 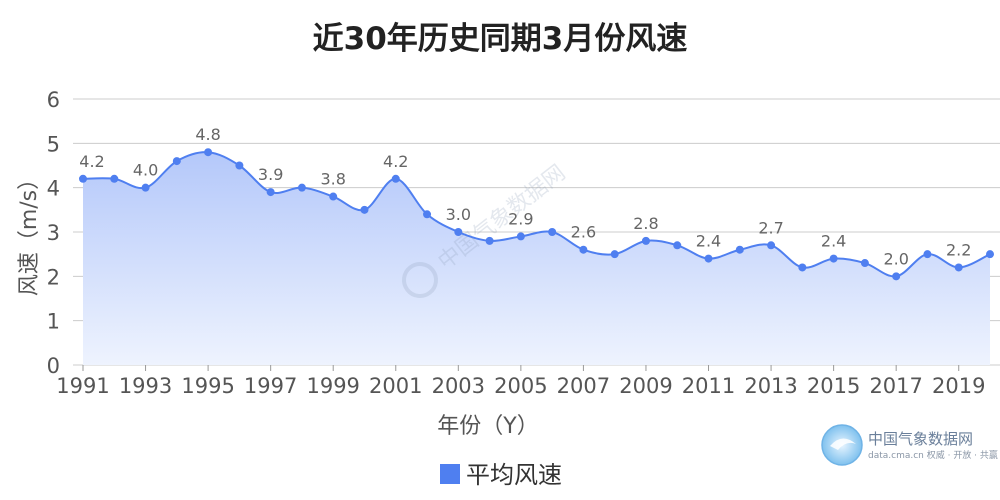 I want to click on x-tick-label: 2005, so click(x=520, y=386).